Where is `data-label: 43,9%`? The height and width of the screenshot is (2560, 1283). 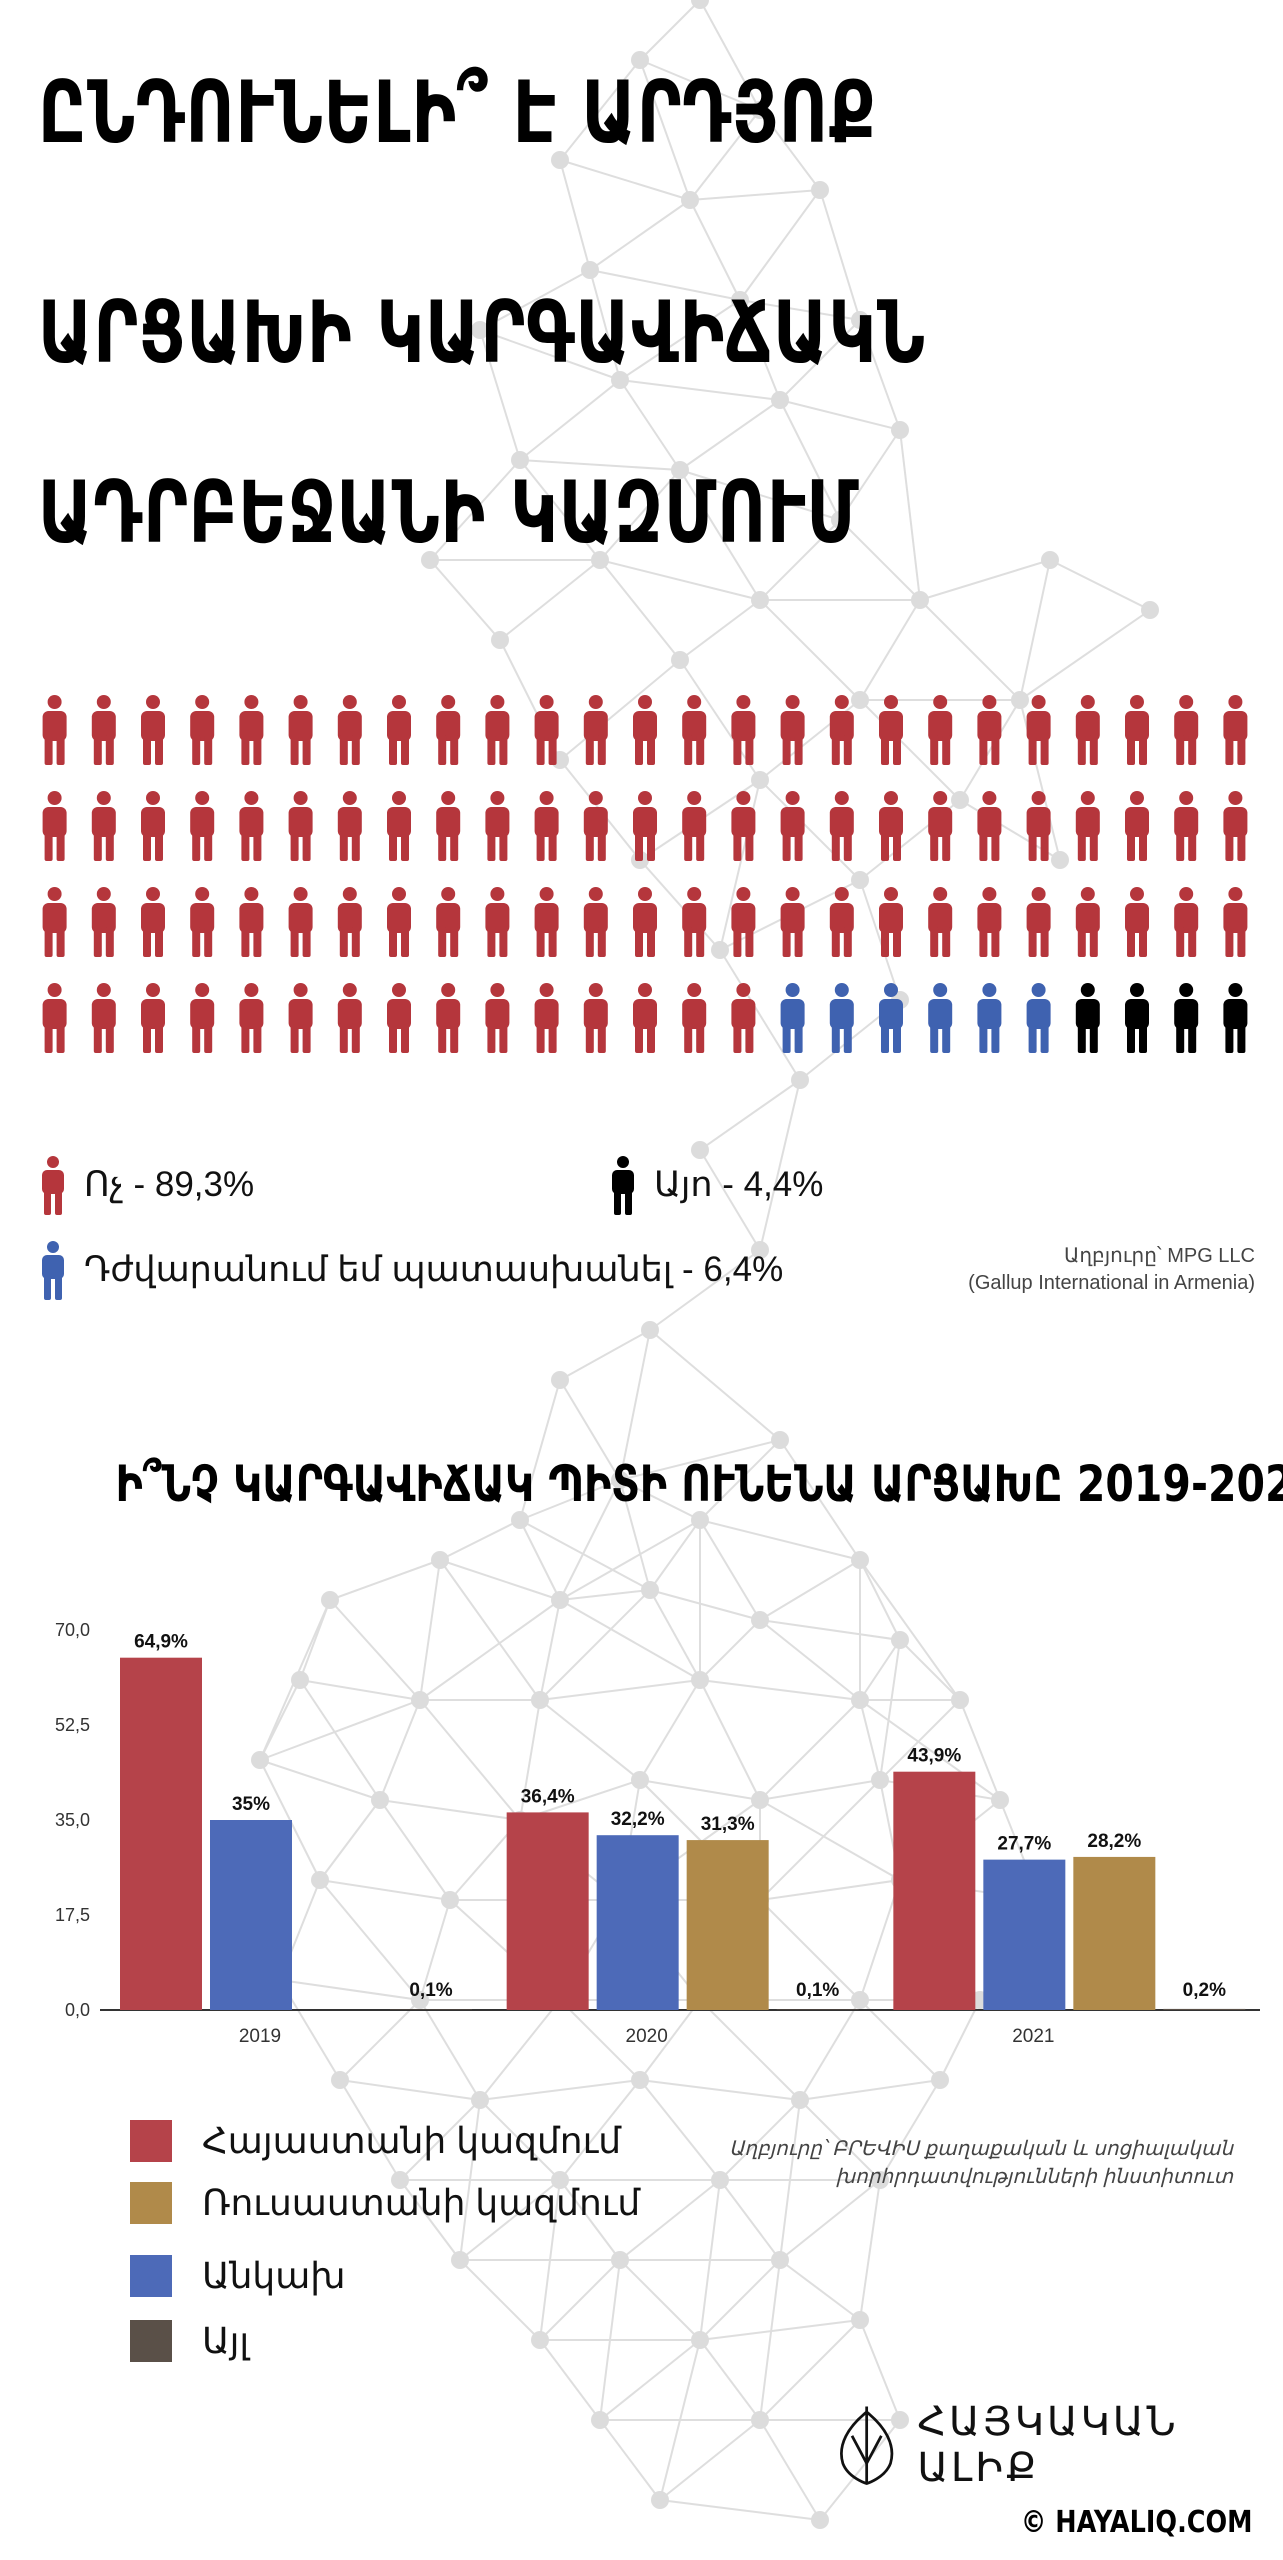
data-label: 43,9% is located at coordinates (934, 1756).